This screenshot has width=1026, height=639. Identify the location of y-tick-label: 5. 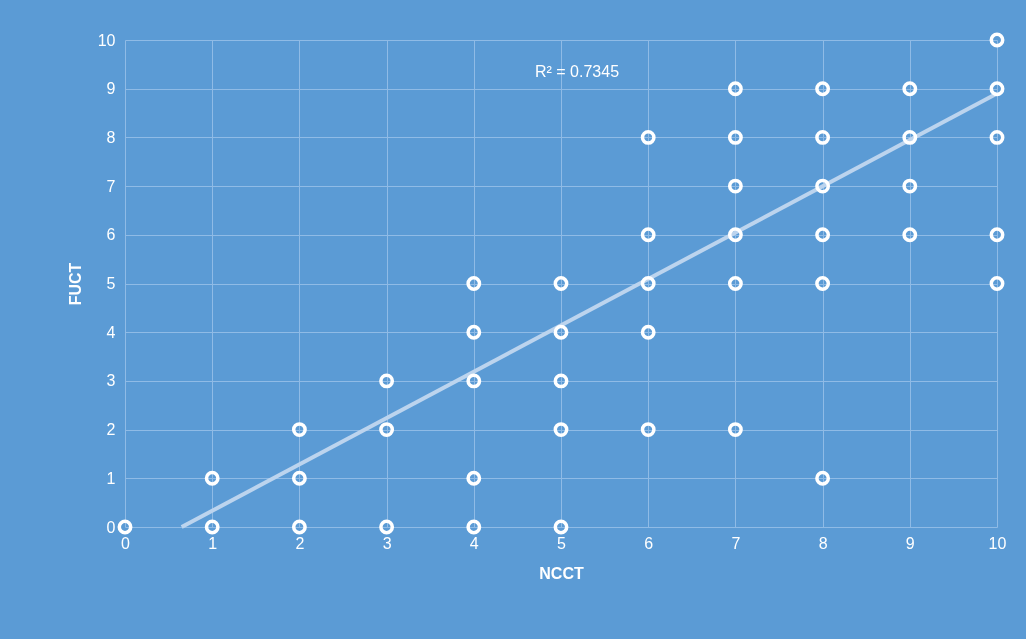
(111, 283).